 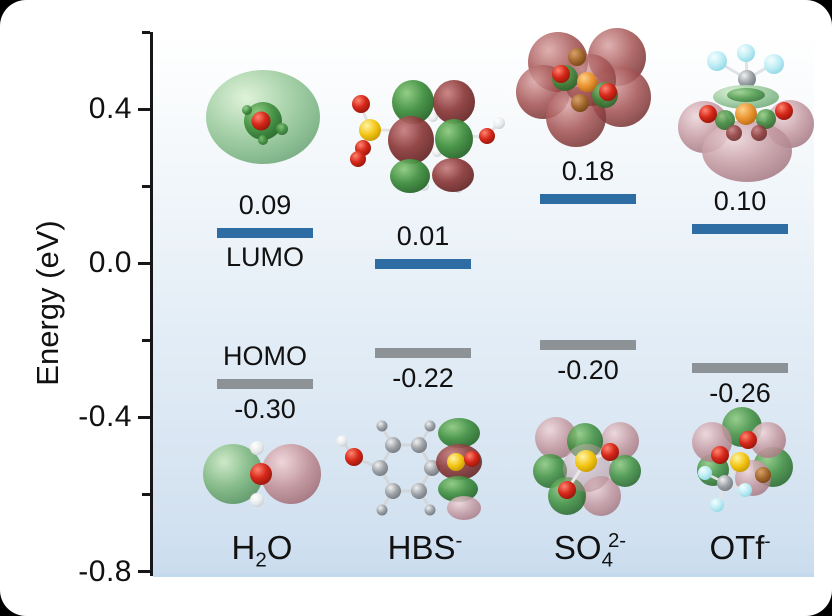 What do you see at coordinates (110, 108) in the screenshot?
I see `y-tick-label: 0.4` at bounding box center [110, 108].